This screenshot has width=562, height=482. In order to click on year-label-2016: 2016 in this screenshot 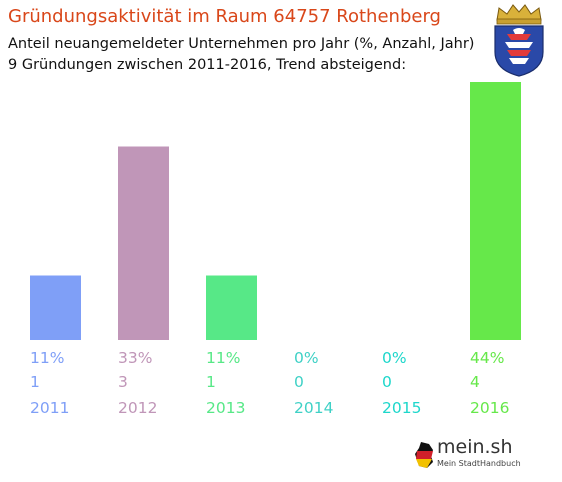, I will do `click(489, 408)`.